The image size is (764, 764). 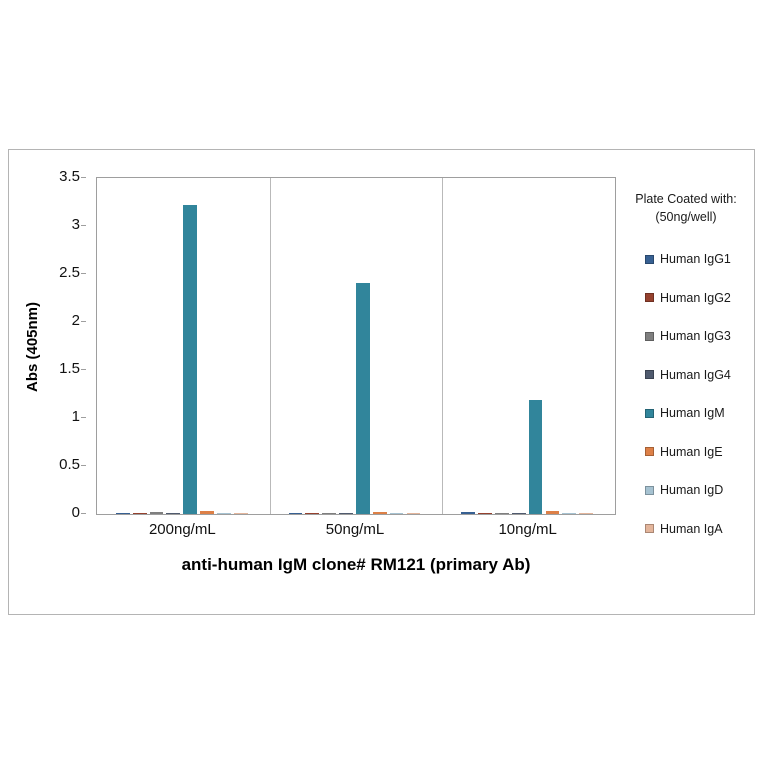 What do you see at coordinates (190, 359) in the screenshot?
I see `bar-human-igm-200ng/mL` at bounding box center [190, 359].